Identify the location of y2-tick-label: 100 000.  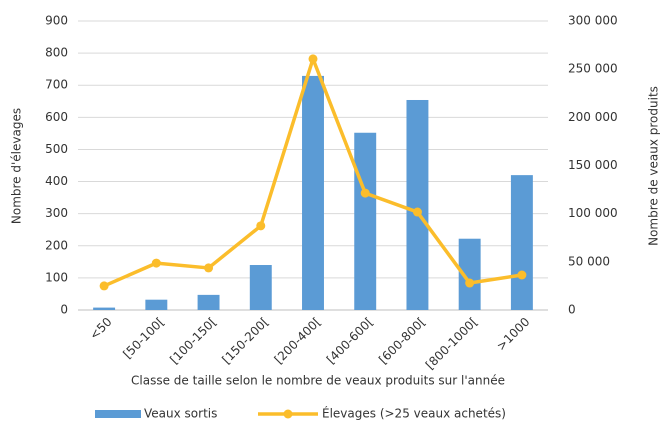
(593, 213).